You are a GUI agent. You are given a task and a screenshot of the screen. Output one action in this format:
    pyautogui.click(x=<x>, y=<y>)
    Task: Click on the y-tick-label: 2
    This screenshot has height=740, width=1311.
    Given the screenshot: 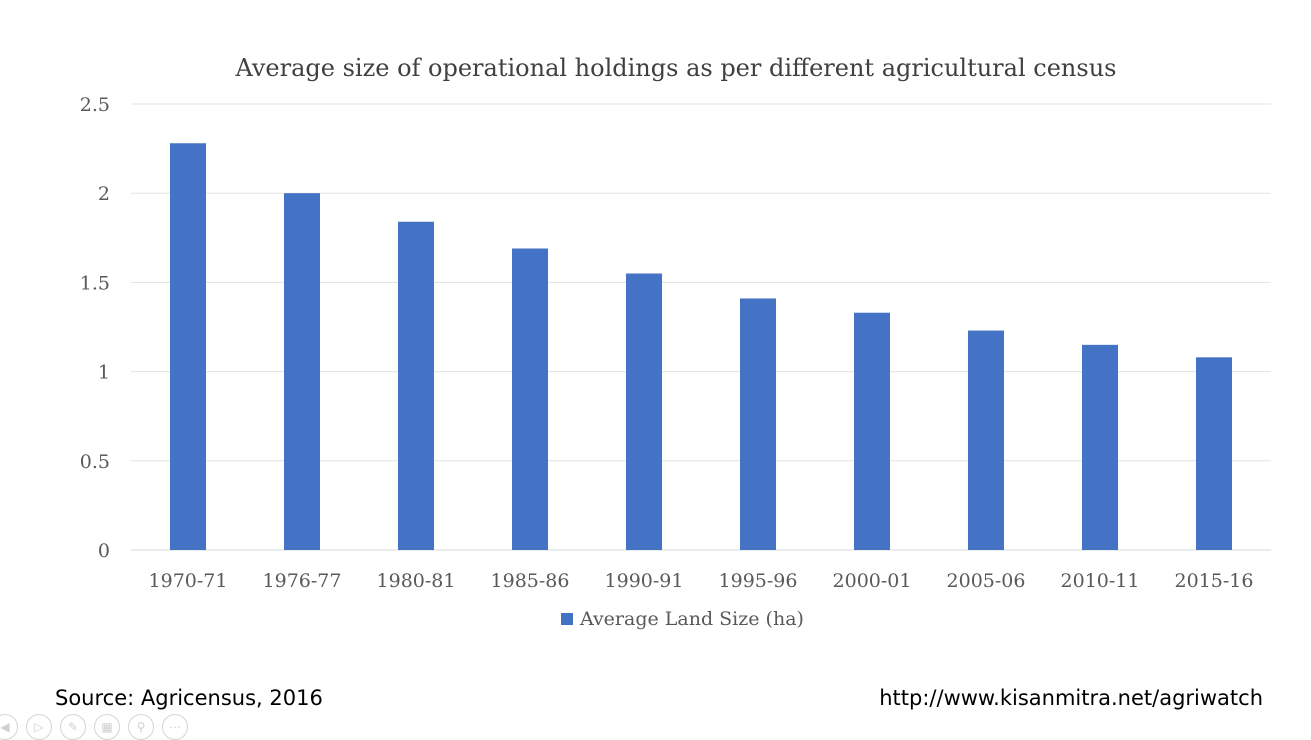 What is the action you would take?
    pyautogui.click(x=104, y=194)
    